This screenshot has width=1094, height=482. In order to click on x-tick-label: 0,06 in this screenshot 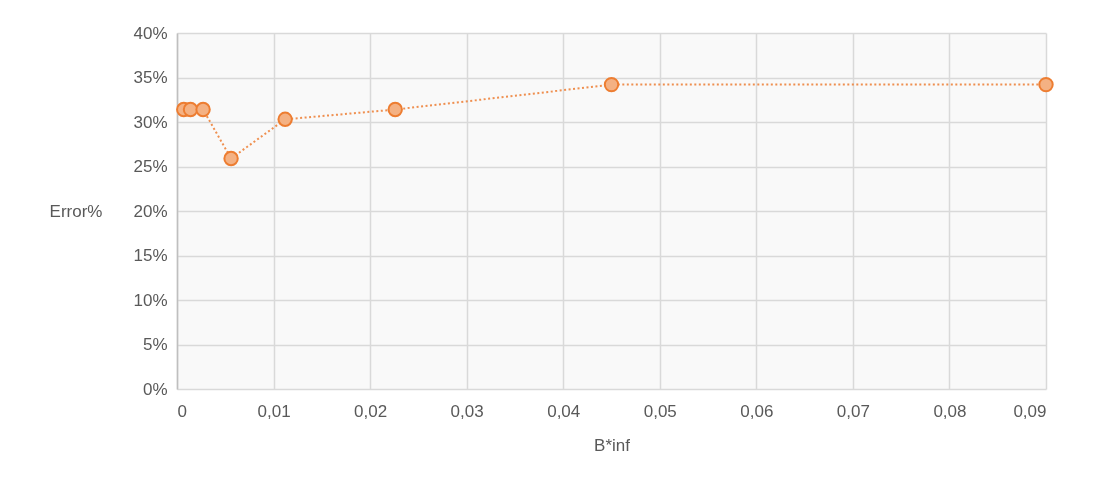, I will do `click(757, 411)`.